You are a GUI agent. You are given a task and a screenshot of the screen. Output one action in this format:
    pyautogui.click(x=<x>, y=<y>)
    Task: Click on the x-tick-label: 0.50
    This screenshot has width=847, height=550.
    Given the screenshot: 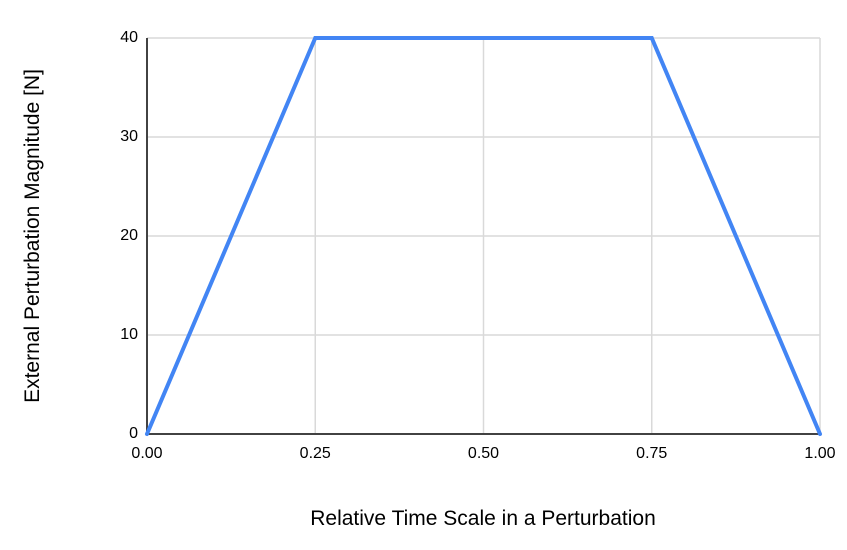 What is the action you would take?
    pyautogui.click(x=483, y=453)
    